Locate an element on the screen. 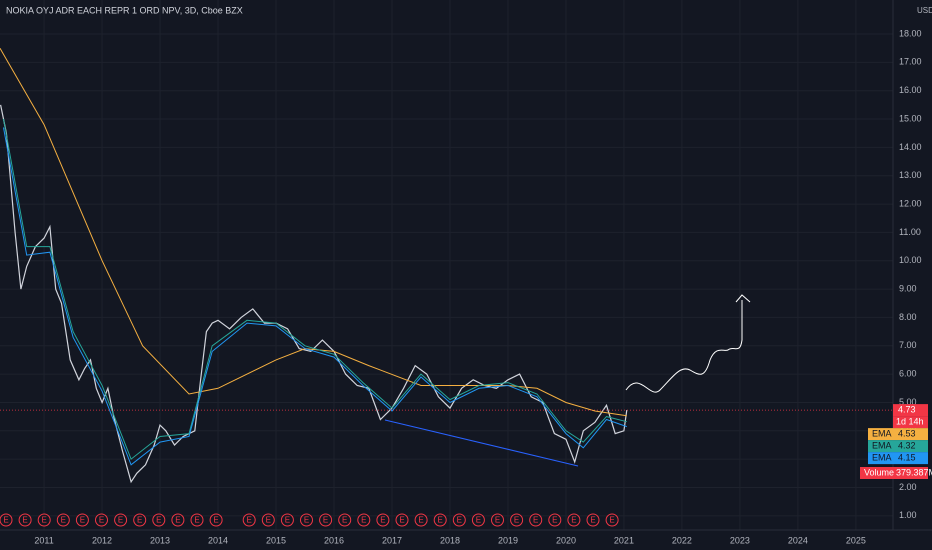  price-label: 4.73 is located at coordinates (907, 409).